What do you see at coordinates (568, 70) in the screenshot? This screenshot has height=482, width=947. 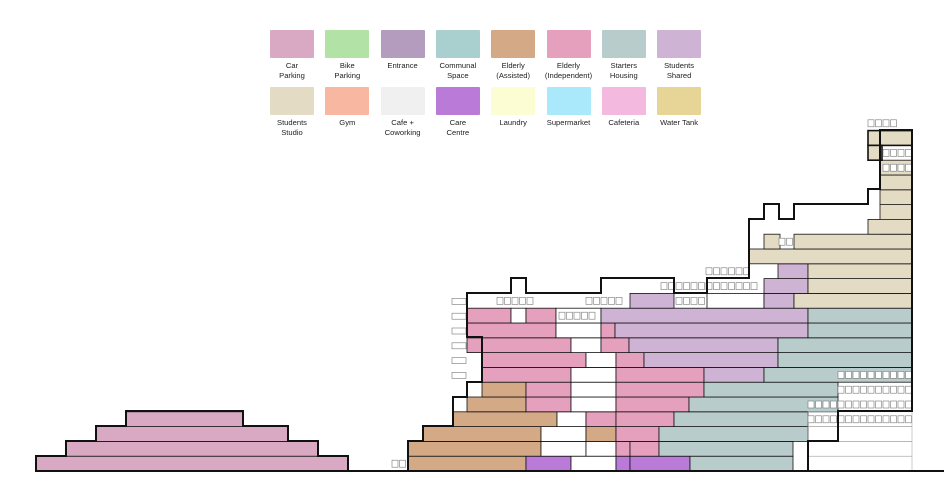 I see `legend-label: Elderly (Independent)` at bounding box center [568, 70].